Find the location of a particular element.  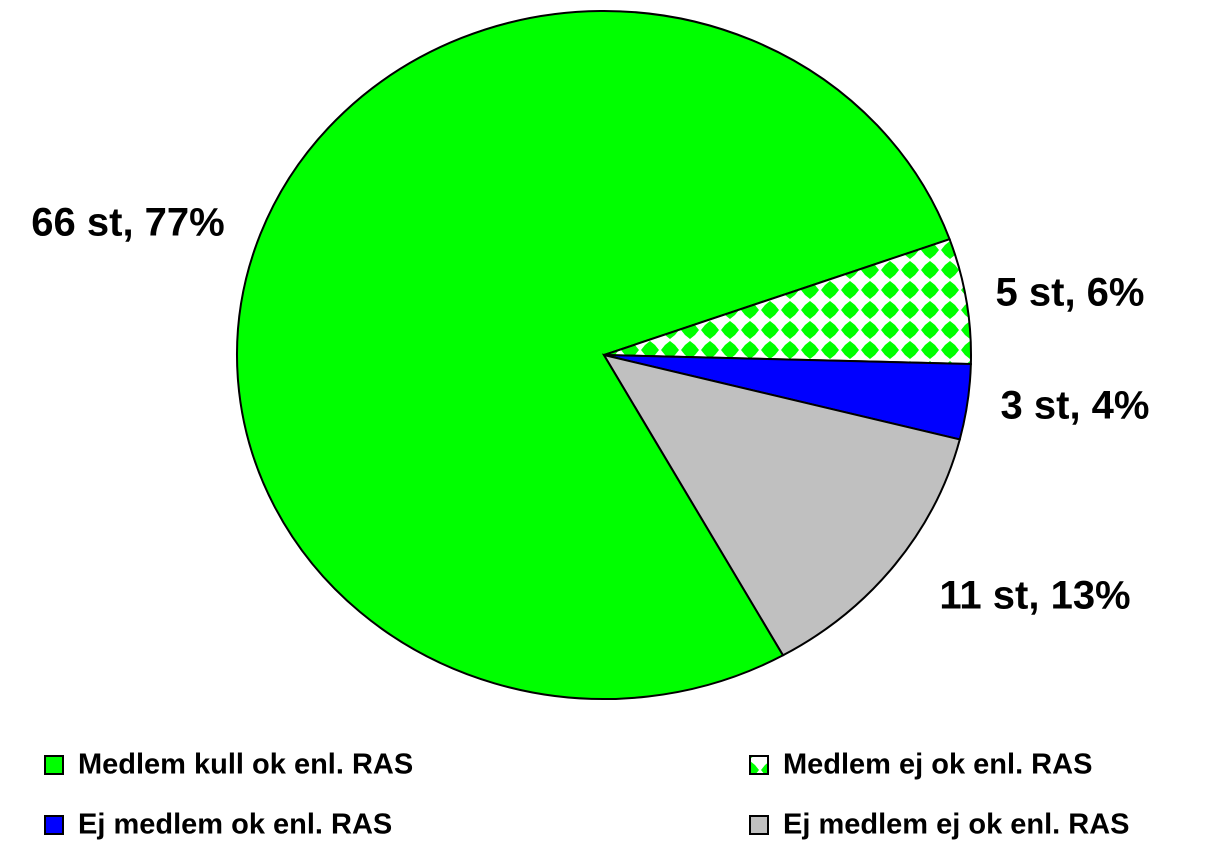

data-label: 5 st, 6% is located at coordinates (1070, 293).